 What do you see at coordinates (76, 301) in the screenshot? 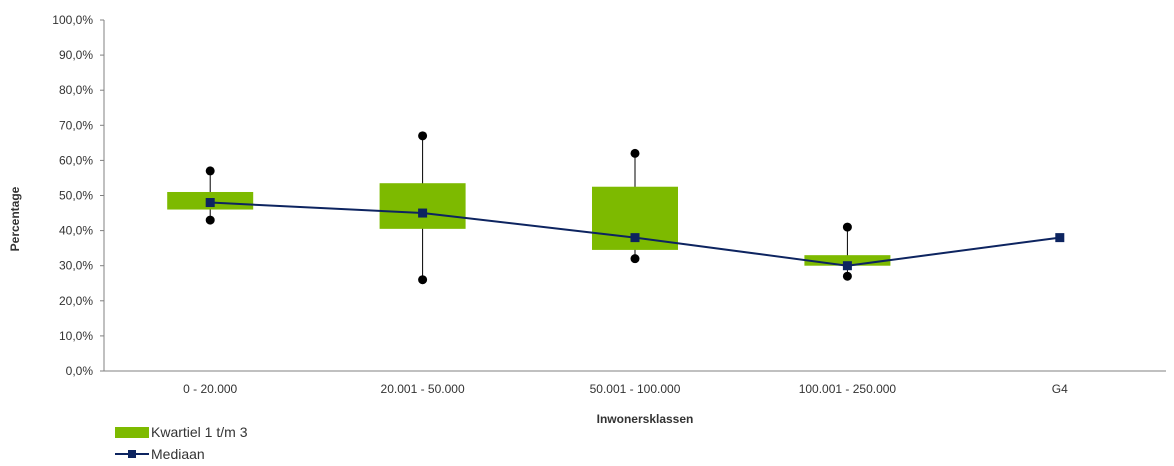
I see `y-tick-label: 20,0%` at bounding box center [76, 301].